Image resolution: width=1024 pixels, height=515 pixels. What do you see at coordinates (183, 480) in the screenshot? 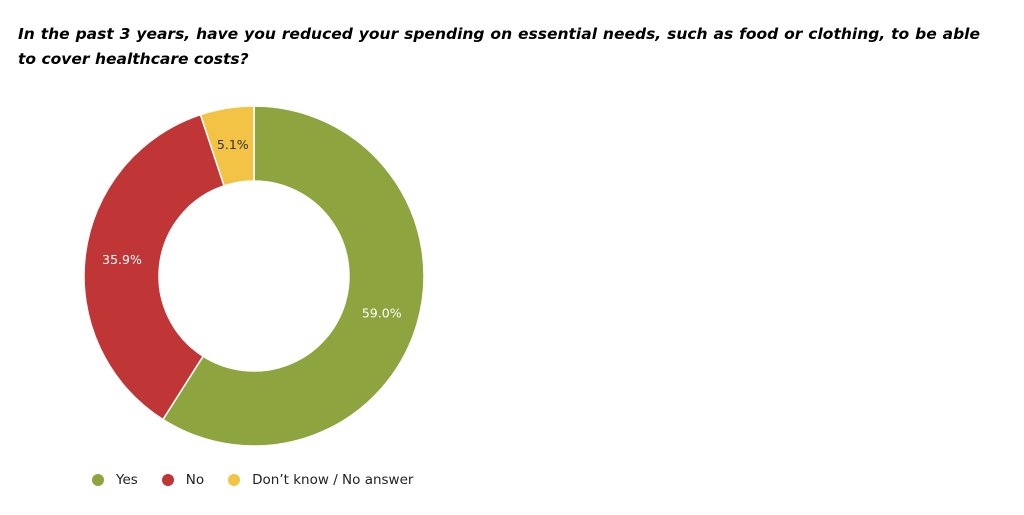
I see `legend-item-no: No` at bounding box center [183, 480].